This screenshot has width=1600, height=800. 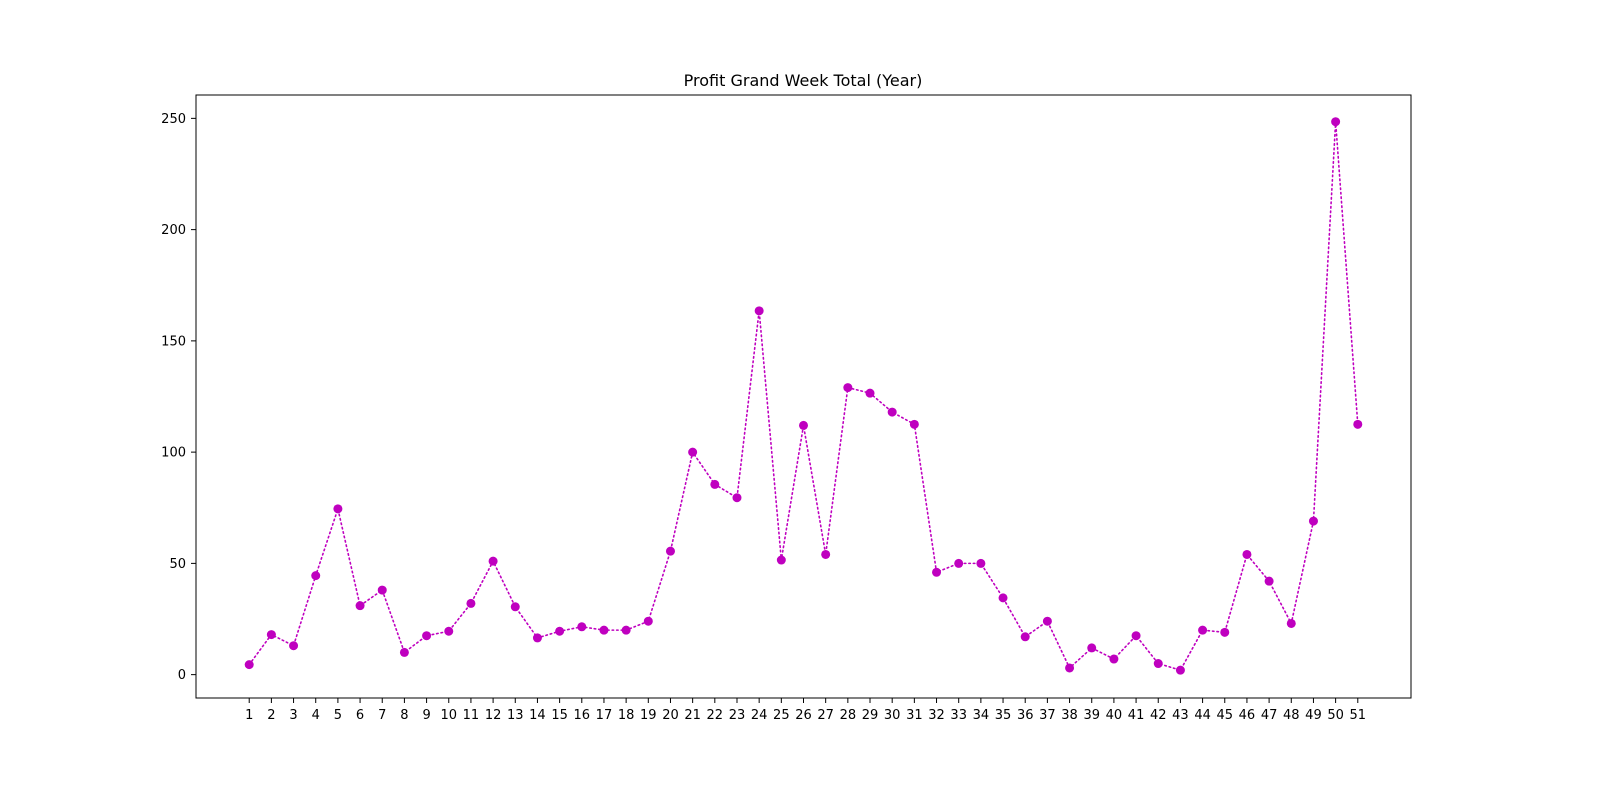 What do you see at coordinates (1158, 715) in the screenshot?
I see `x-tick-label: 42` at bounding box center [1158, 715].